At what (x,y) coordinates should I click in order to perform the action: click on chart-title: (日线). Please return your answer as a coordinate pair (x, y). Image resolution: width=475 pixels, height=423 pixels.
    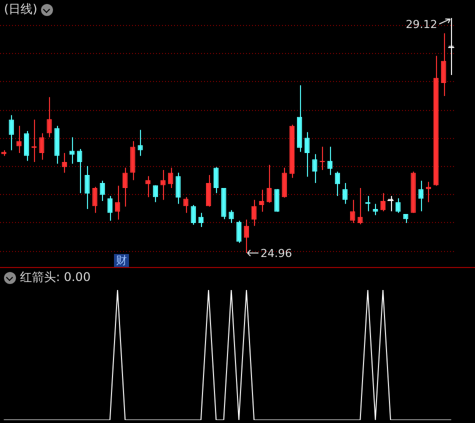
    Looking at the image, I should click on (21, 9).